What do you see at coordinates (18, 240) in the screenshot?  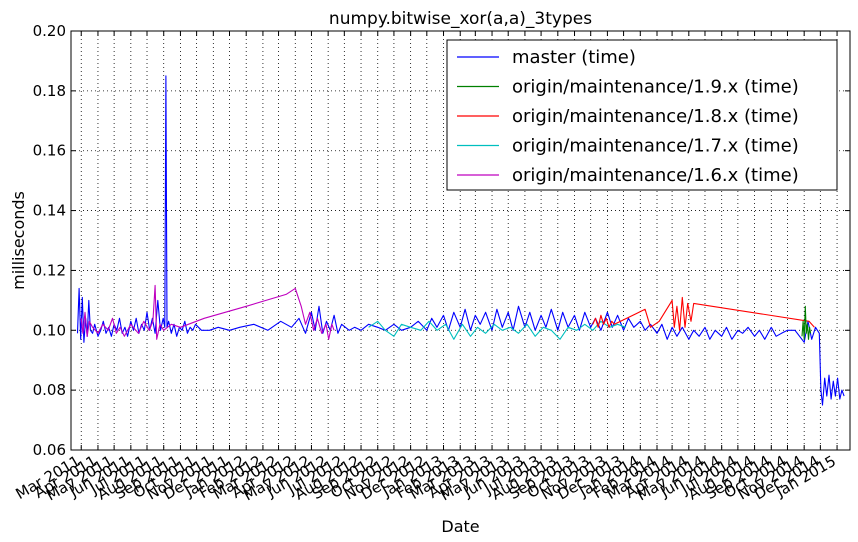 I see `y-axis-title: milliseconds` at bounding box center [18, 240].